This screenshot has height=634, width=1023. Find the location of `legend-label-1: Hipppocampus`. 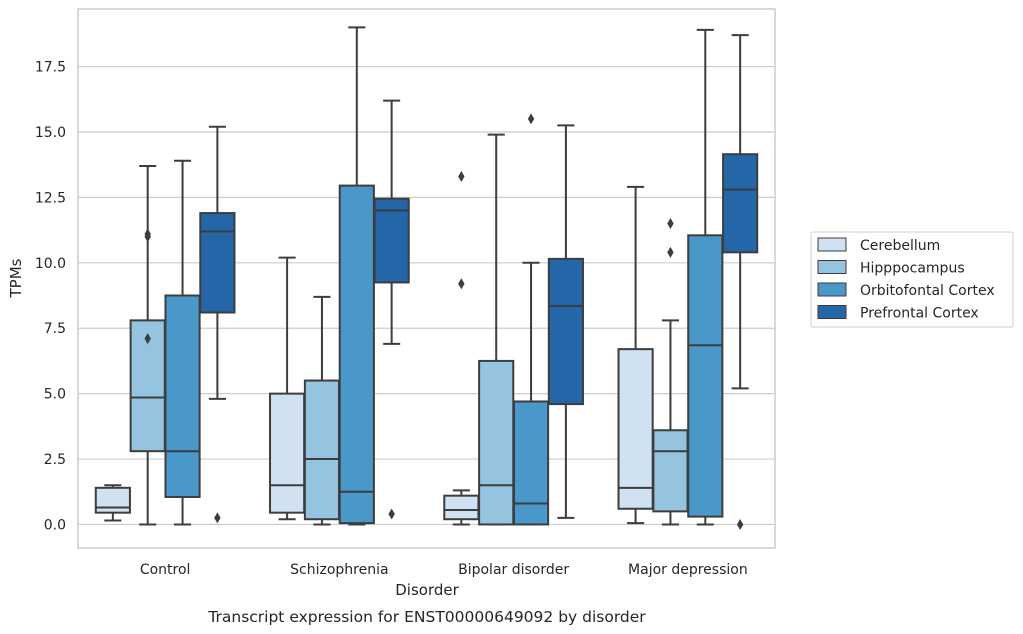

legend-label-1: Hipppocampus is located at coordinates (912, 269).